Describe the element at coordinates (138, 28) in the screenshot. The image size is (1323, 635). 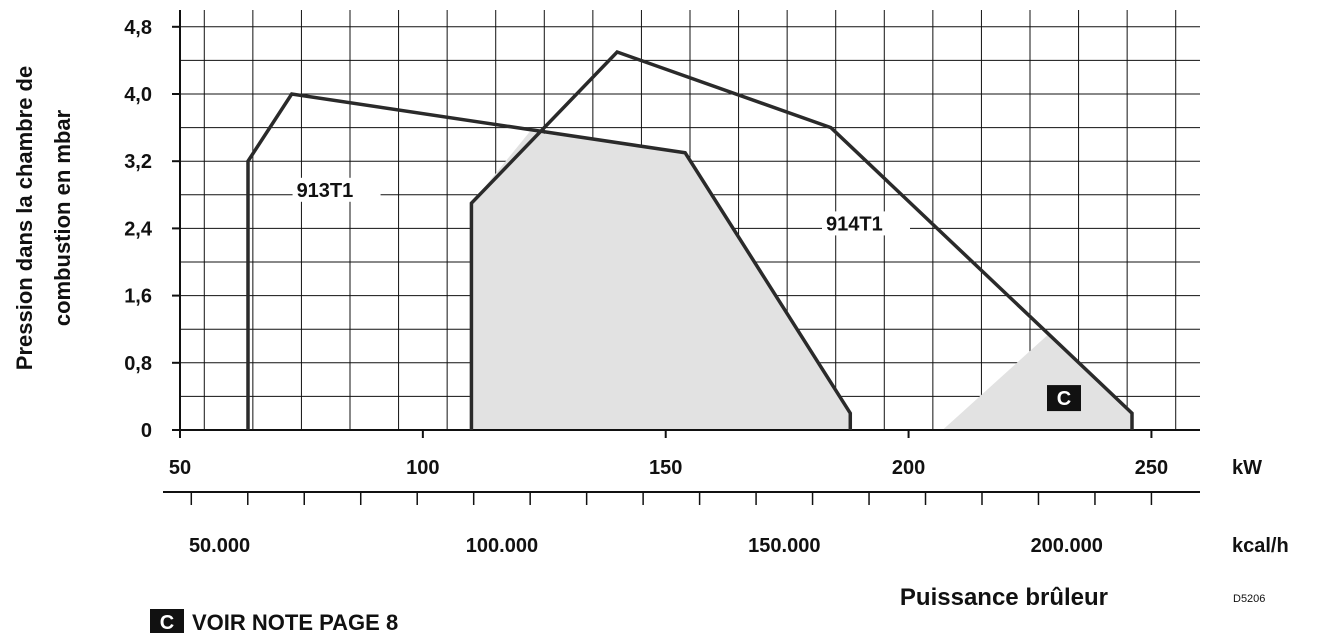
I see `y-tick-label: 4,8` at that location.